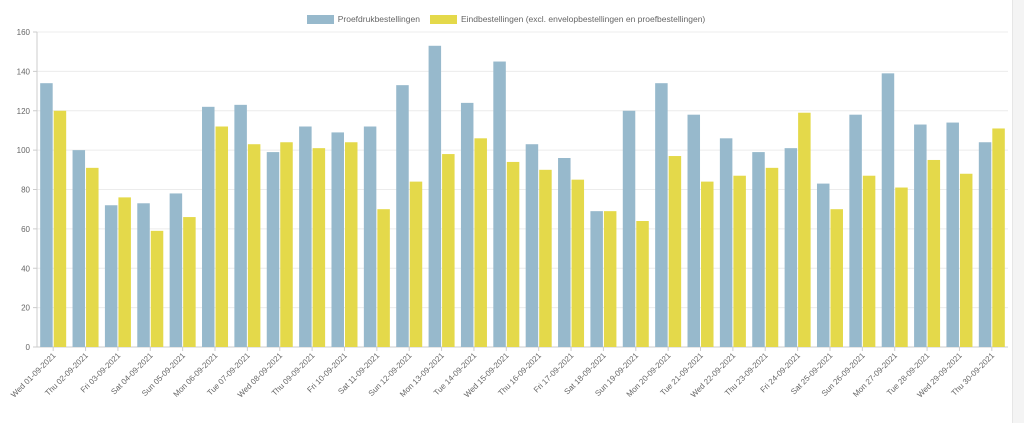  Describe the element at coordinates (28, 347) in the screenshot. I see `y-tick-label: 0` at that location.